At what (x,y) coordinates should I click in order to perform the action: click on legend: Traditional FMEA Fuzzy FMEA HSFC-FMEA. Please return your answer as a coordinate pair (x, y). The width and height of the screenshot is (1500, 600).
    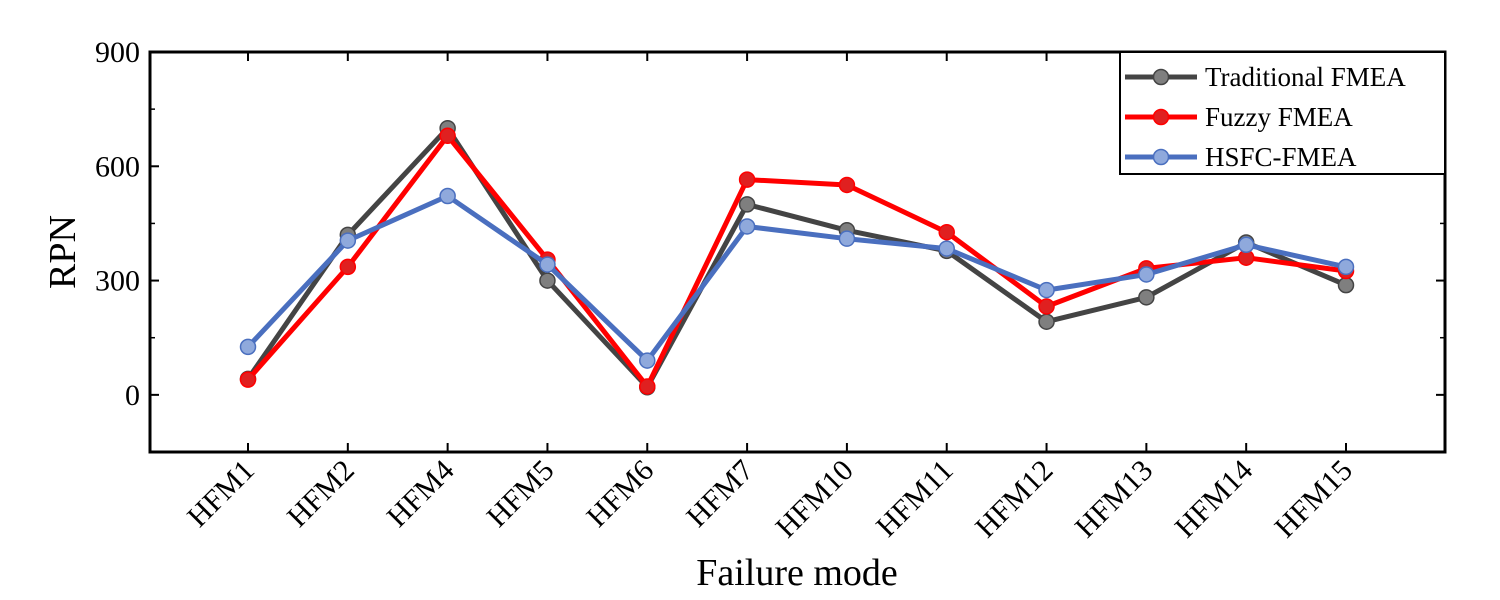
    Looking at the image, I should click on (1282, 113).